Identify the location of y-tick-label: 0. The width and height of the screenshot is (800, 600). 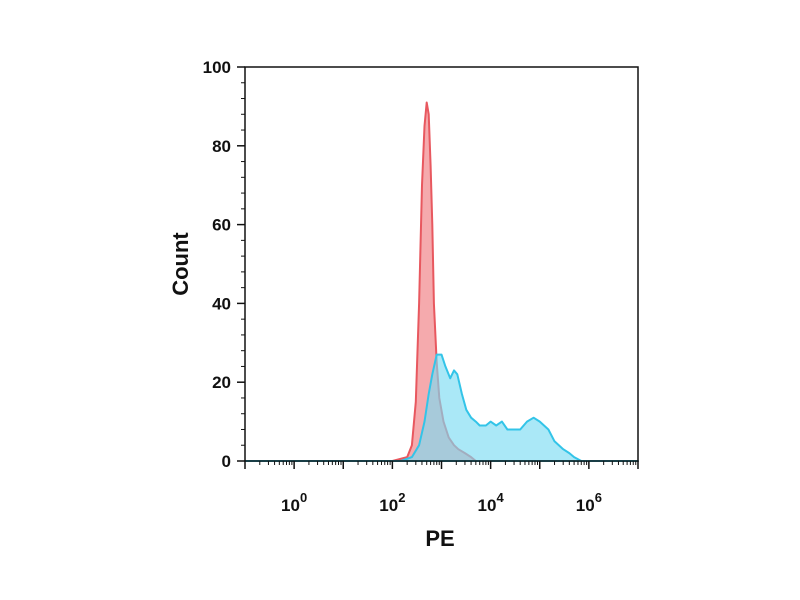
(226, 461).